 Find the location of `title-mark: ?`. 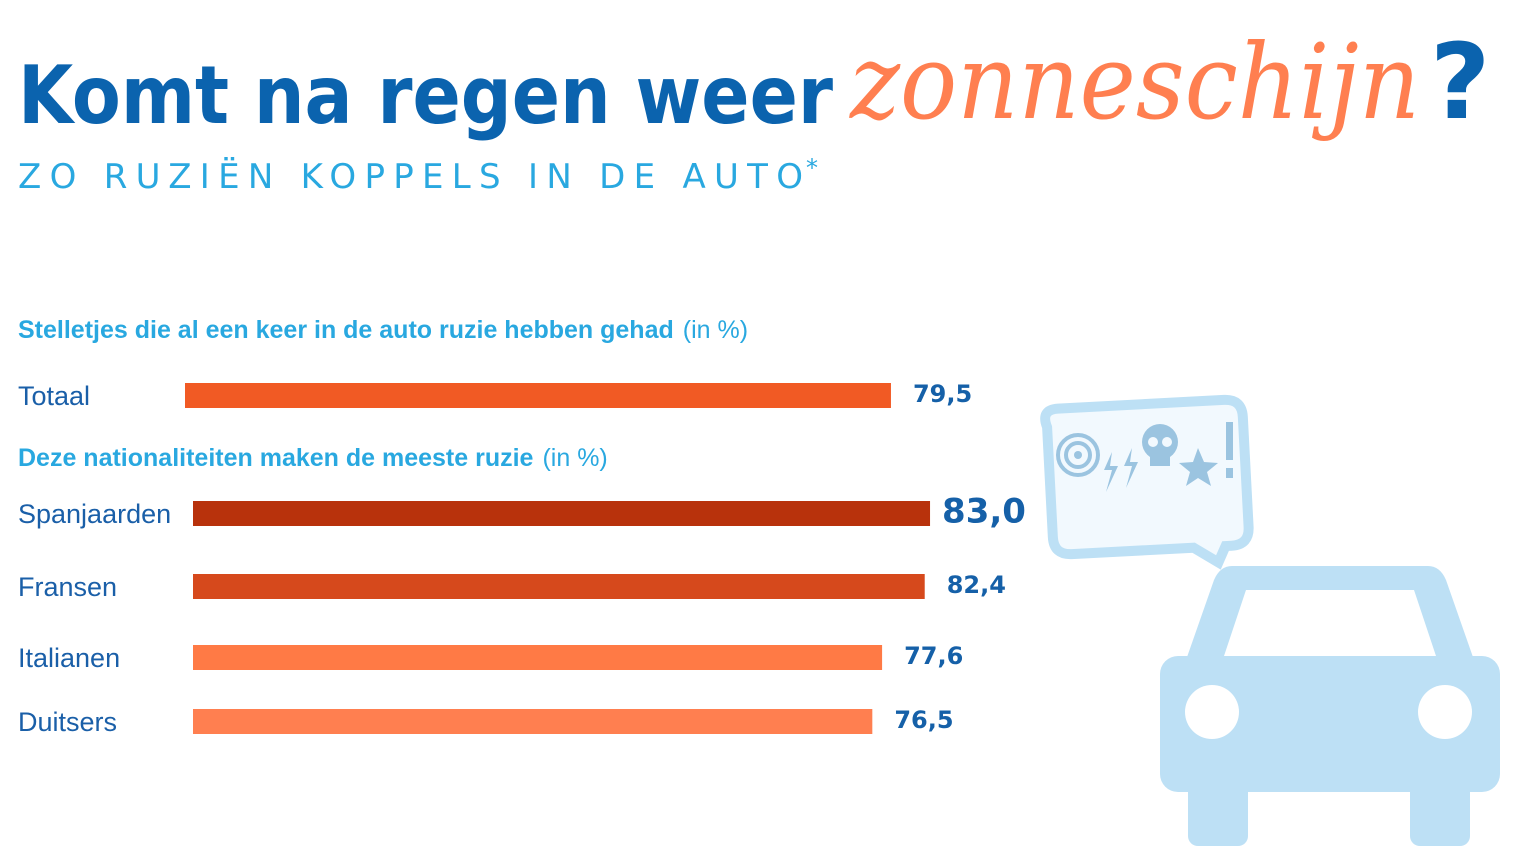

title-mark: ? is located at coordinates (1460, 82).